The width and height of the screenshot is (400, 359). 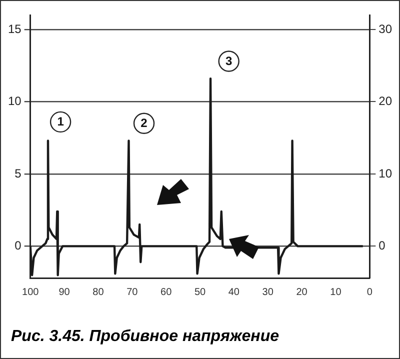 I want to click on x-tick-label: 30, so click(x=268, y=292).